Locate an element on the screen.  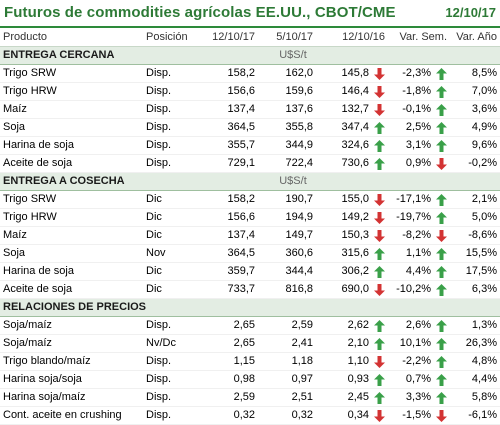
price-current: 1,15 is located at coordinates (228, 361).